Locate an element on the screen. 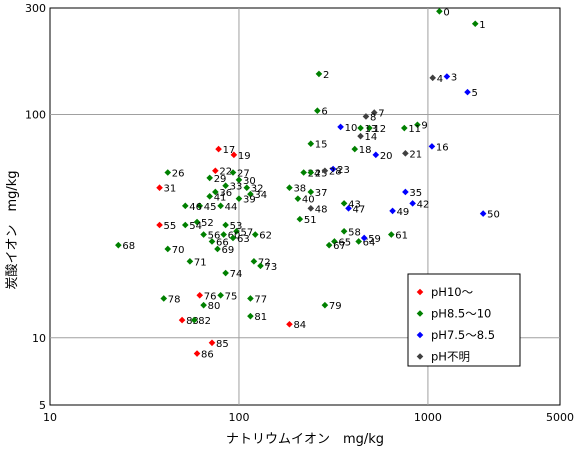 The width and height of the screenshot is (577, 451). legend: pH10～ pH8.5～10 pH7.5～8.5 pH不明 is located at coordinates (464, 320).